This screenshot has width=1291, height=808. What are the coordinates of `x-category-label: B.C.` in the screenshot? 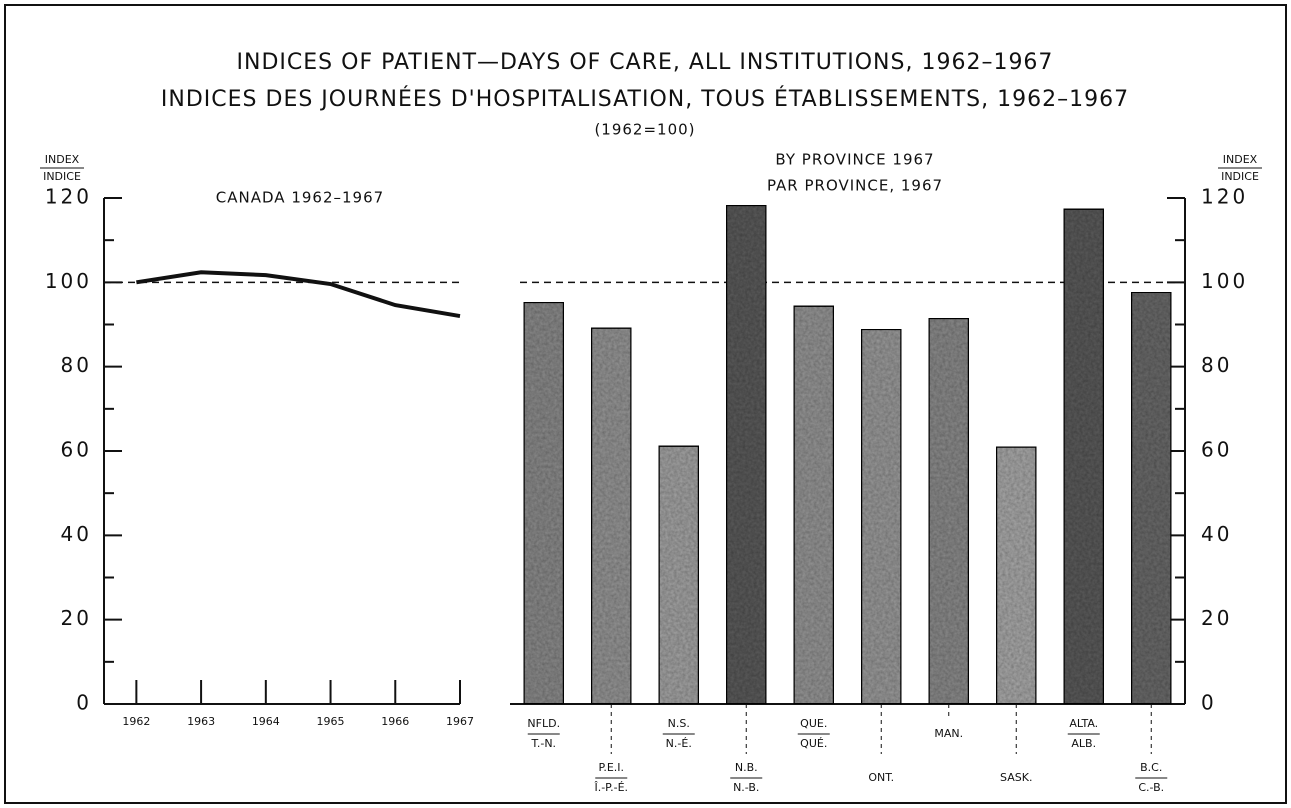 It's located at (1151, 767).